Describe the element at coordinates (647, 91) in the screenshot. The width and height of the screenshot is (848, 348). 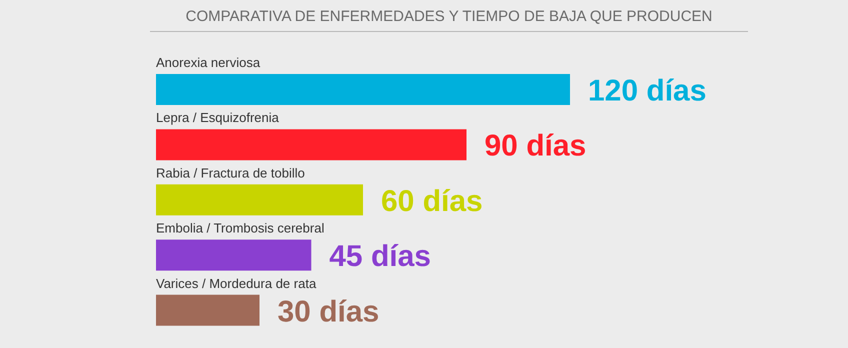
I see `data-label: 120 días` at that location.